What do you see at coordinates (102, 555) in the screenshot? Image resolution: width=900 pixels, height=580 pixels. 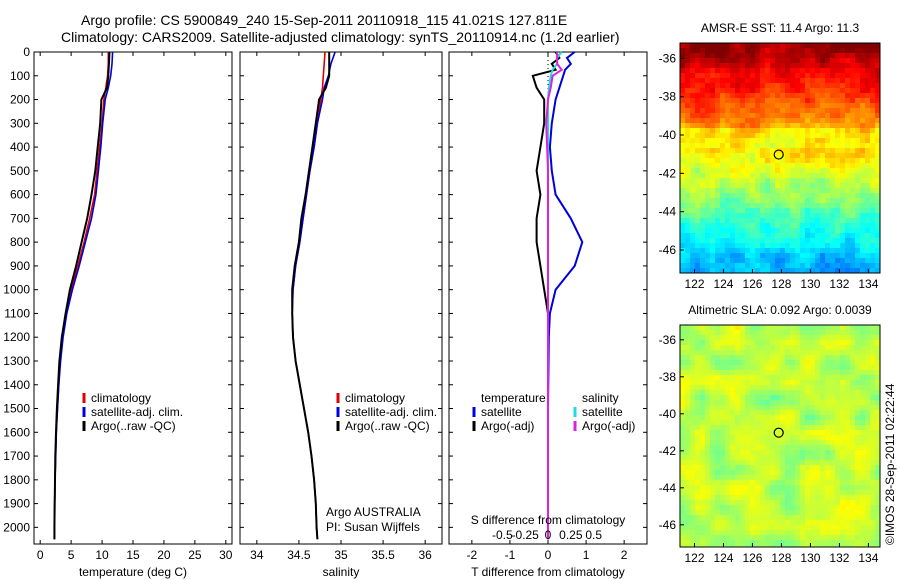 I see `x-tick-label: 10` at bounding box center [102, 555].